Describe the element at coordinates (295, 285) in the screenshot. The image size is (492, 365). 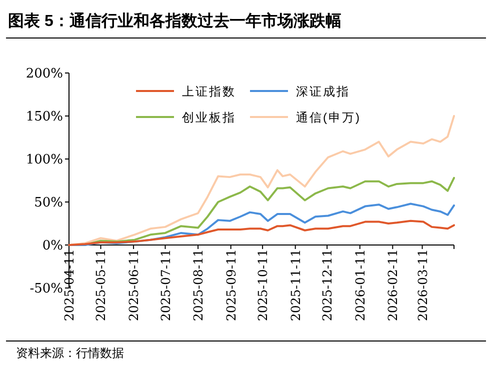
I see `x-tick-label: 2025-11-11` at that location.